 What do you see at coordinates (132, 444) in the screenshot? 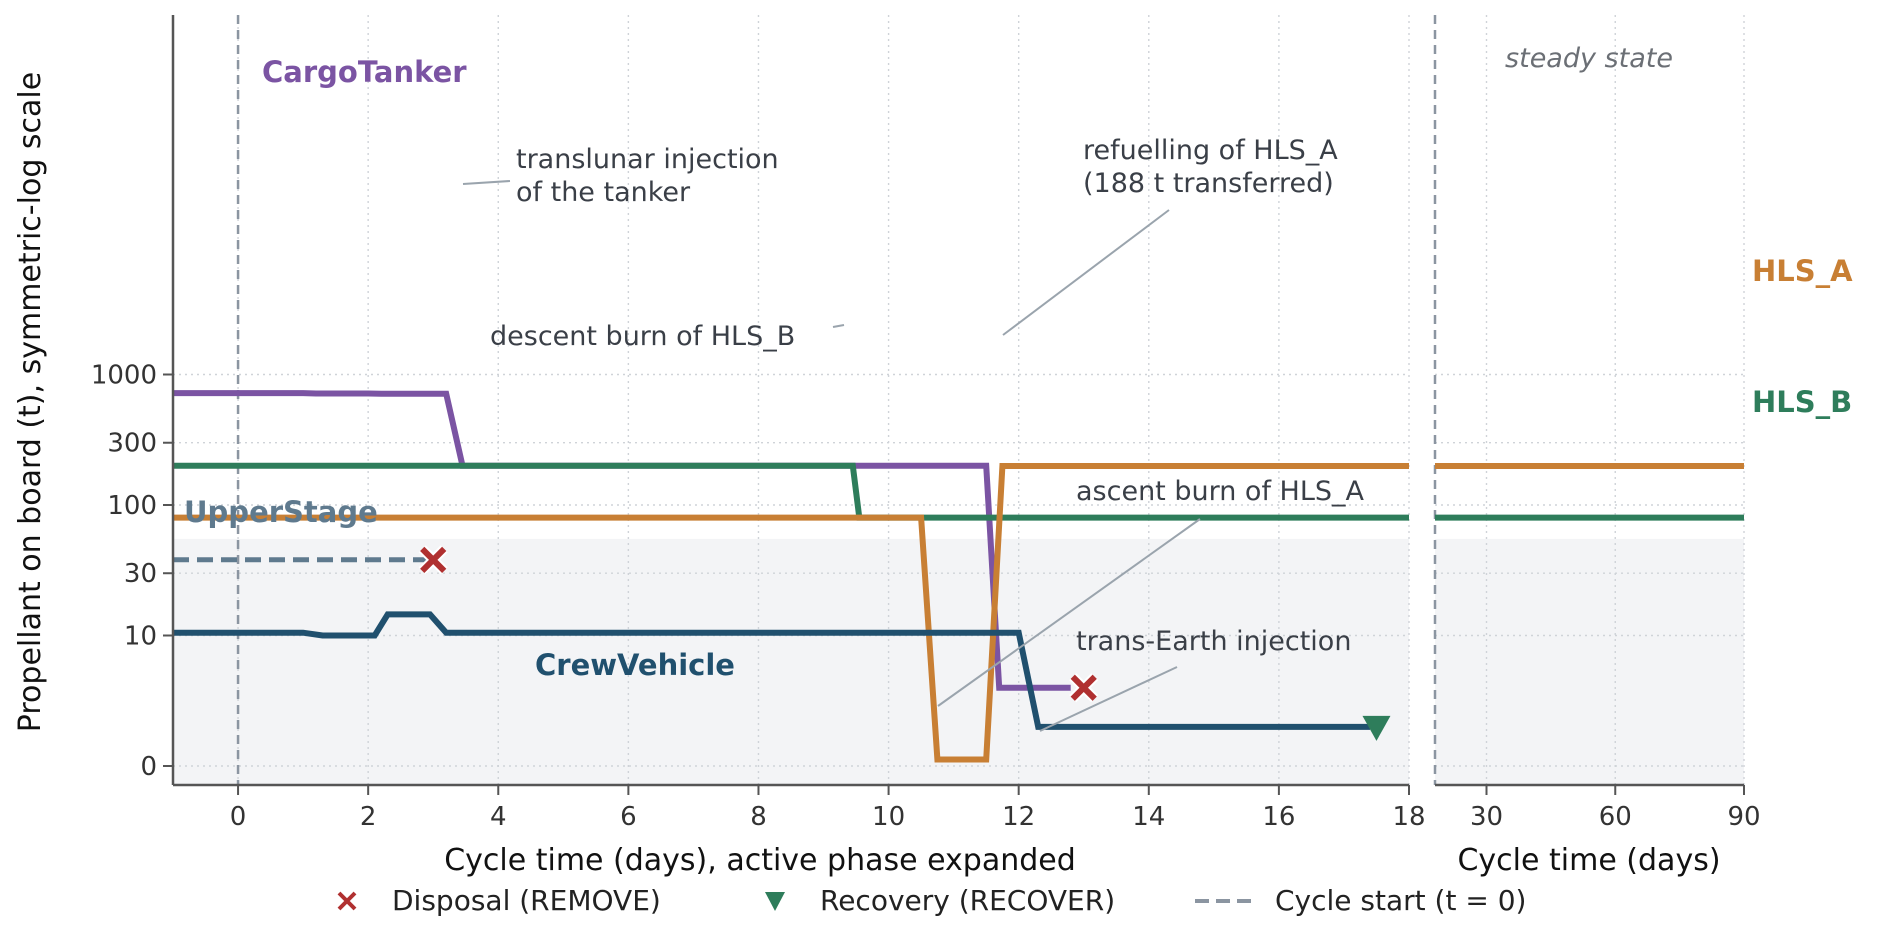
I see `y-tick-label-300: 300` at bounding box center [132, 444].